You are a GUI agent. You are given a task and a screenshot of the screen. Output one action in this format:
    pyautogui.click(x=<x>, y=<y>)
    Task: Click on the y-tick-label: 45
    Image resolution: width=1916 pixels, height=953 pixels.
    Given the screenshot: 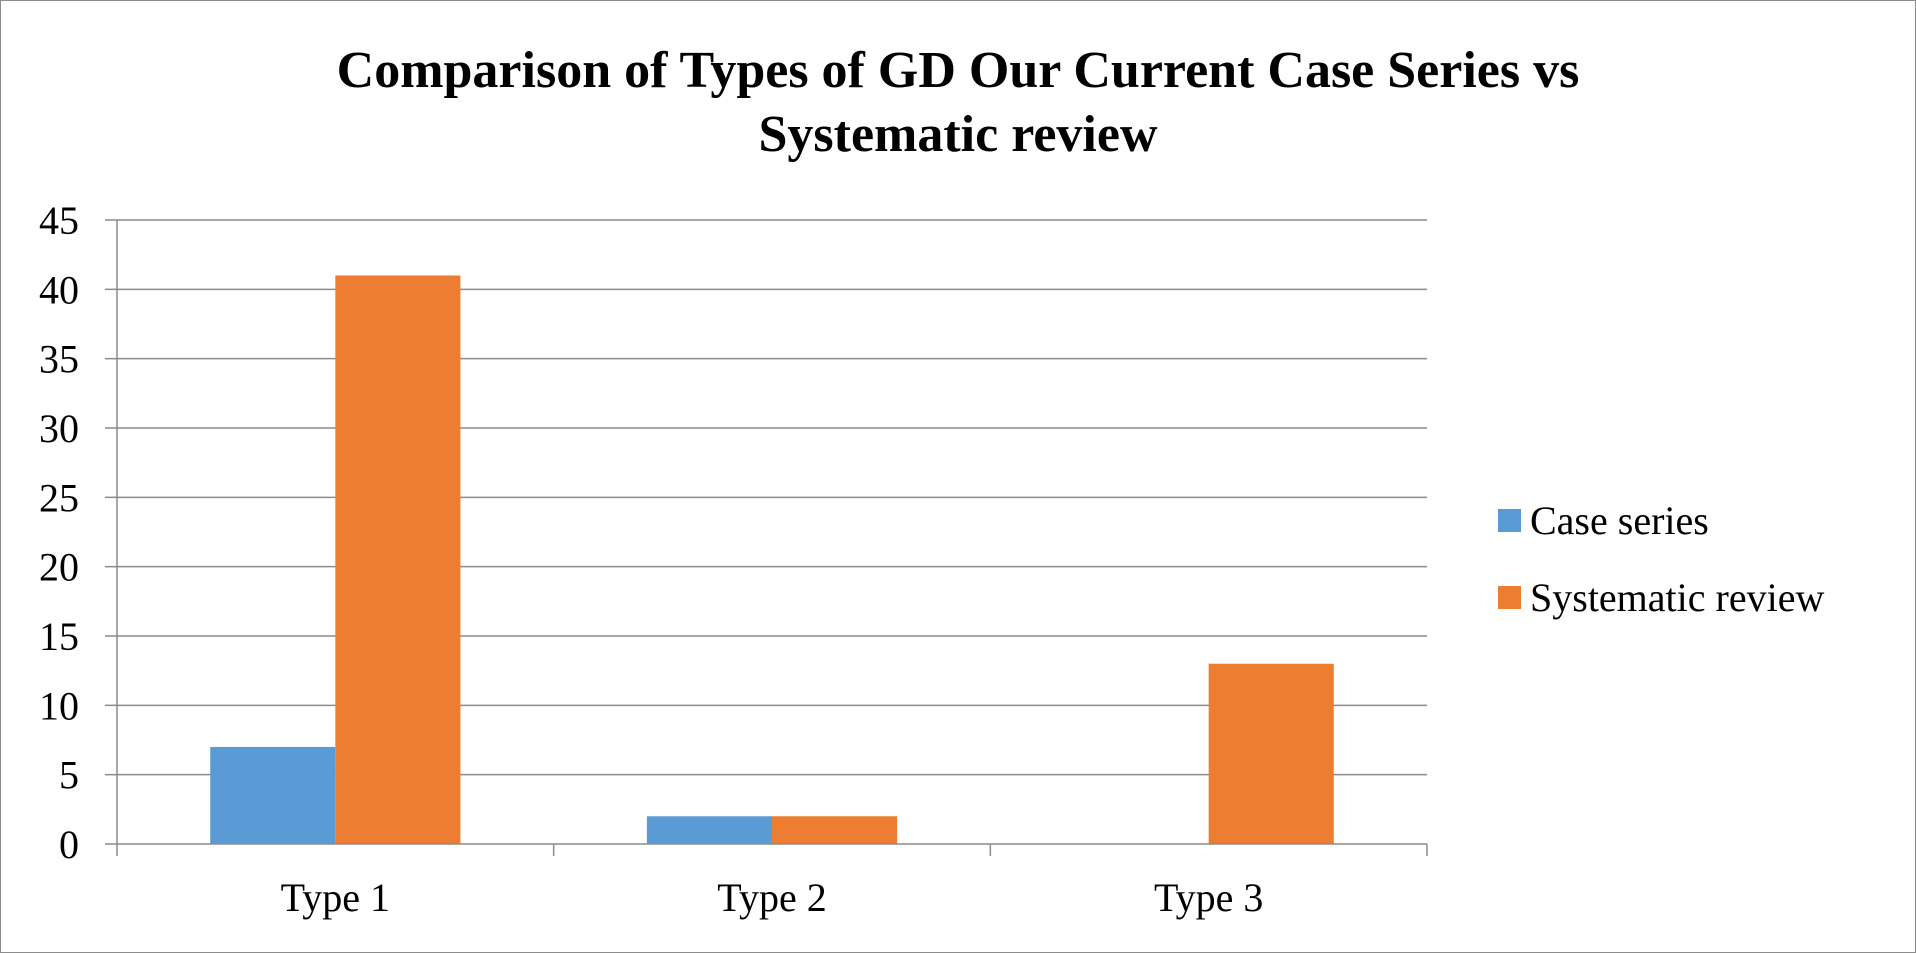 What is the action you would take?
    pyautogui.click(x=59, y=220)
    